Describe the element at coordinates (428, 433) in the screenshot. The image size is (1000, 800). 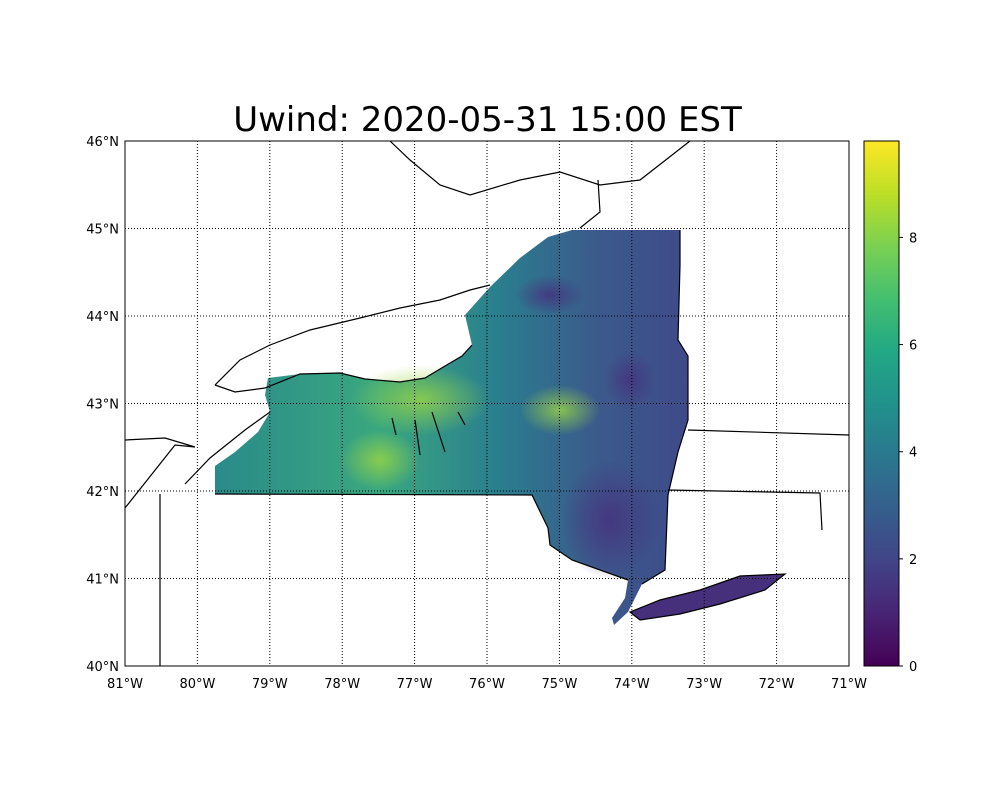
I see `finger-lakes` at that location.